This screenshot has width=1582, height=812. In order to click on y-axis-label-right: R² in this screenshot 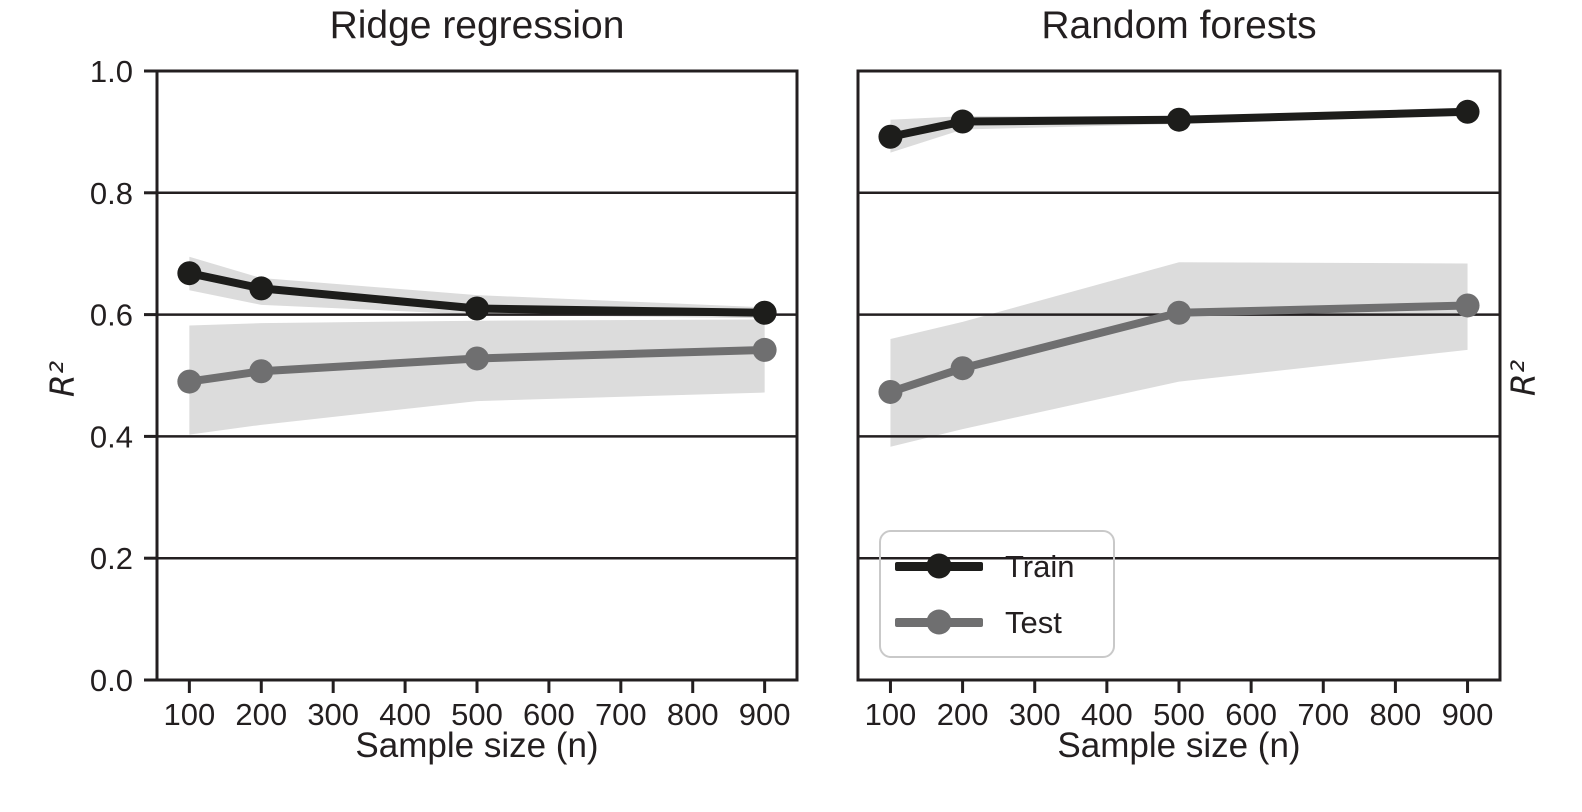, I will do `click(1523, 378)`.